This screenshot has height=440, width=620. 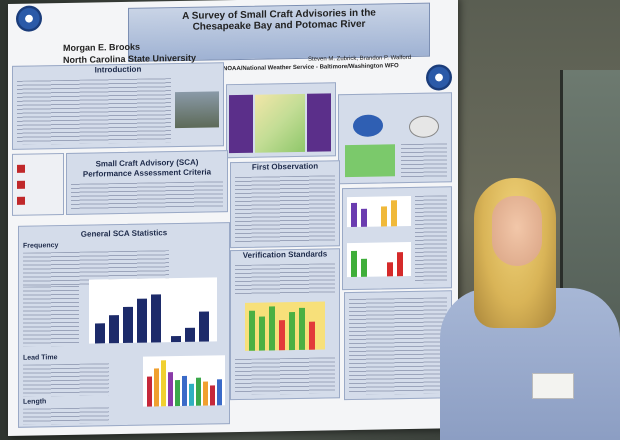 I want to click on frequency-notes, so click(x=51, y=316).